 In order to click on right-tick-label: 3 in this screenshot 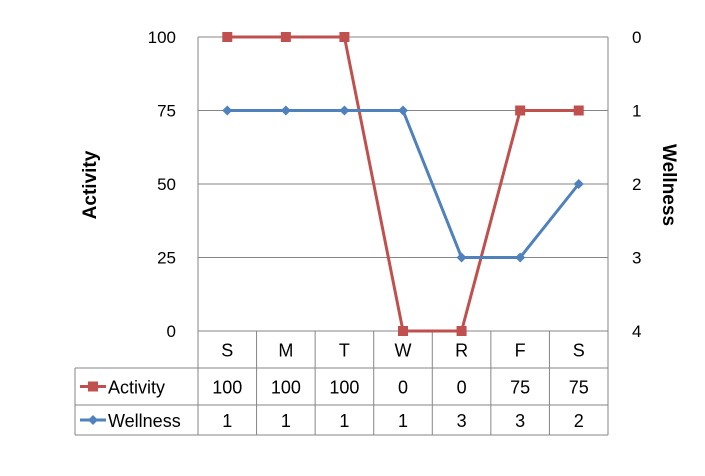, I will do `click(636, 258)`.